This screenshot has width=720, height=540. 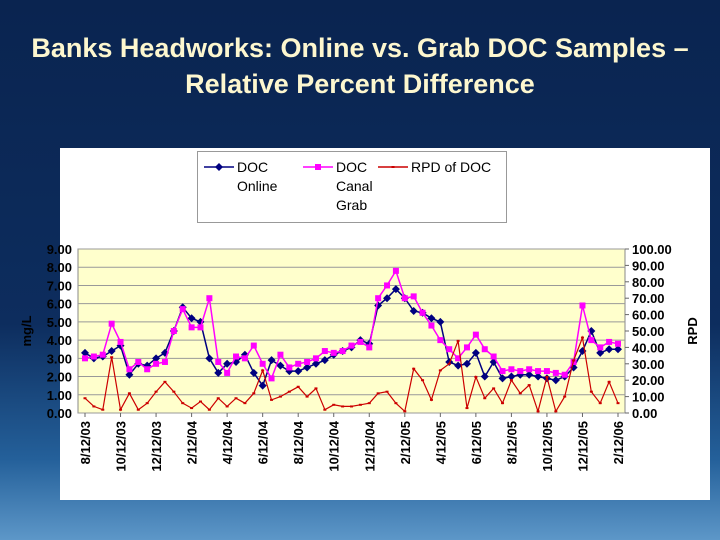 I want to click on y2-tick-label: 60.00, so click(x=648, y=315).